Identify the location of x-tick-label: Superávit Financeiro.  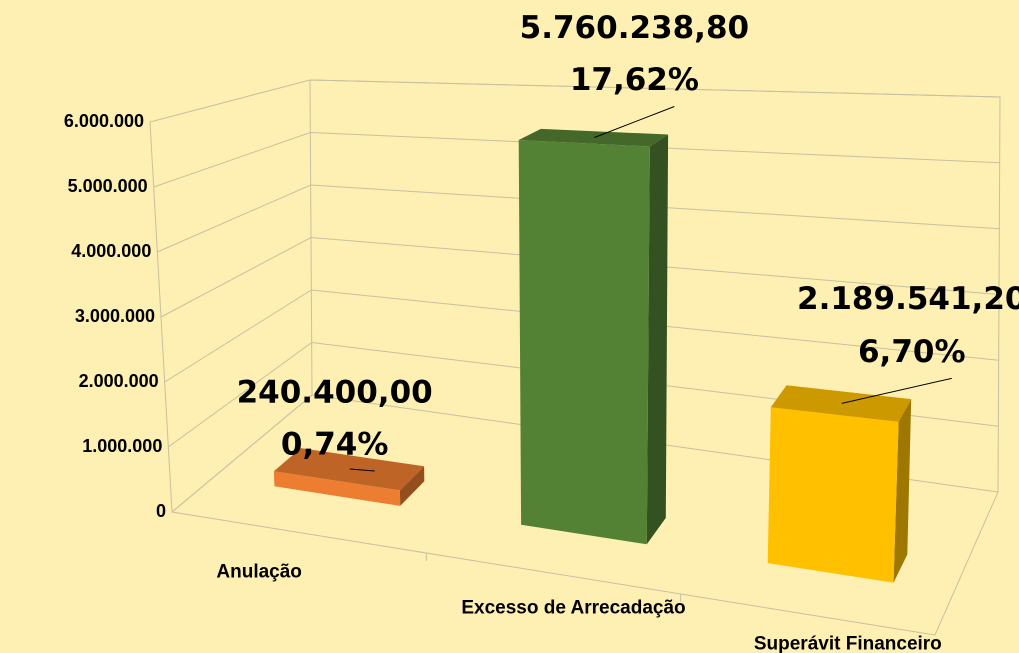
(848, 643).